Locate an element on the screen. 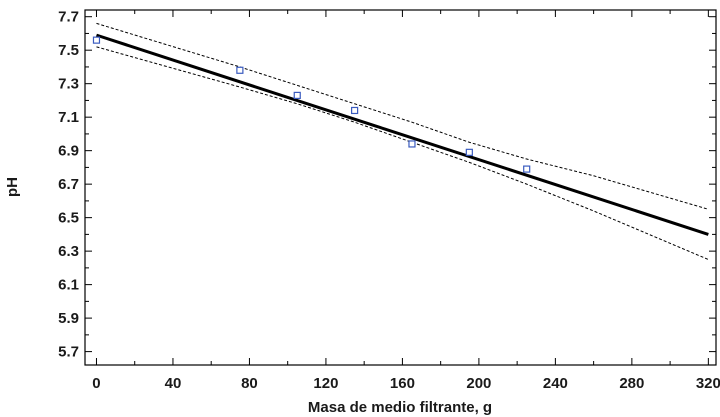 The height and width of the screenshot is (417, 720). x-tick-label: 200 is located at coordinates (478, 383).